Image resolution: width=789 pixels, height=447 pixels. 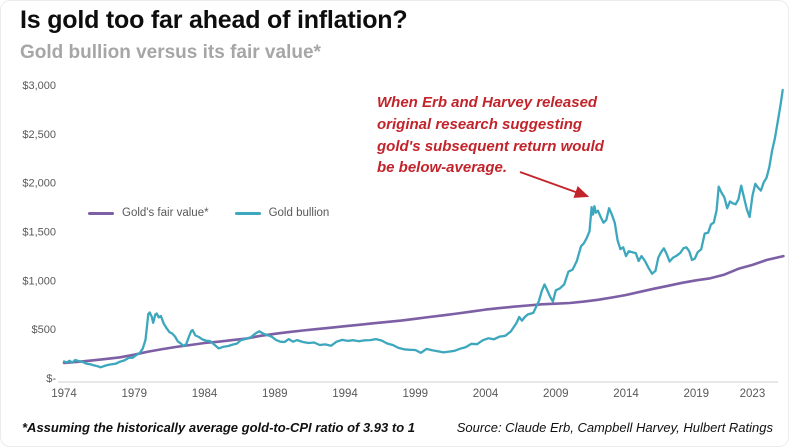 I want to click on y-axis-tick-label: $1,500, so click(x=39, y=232).